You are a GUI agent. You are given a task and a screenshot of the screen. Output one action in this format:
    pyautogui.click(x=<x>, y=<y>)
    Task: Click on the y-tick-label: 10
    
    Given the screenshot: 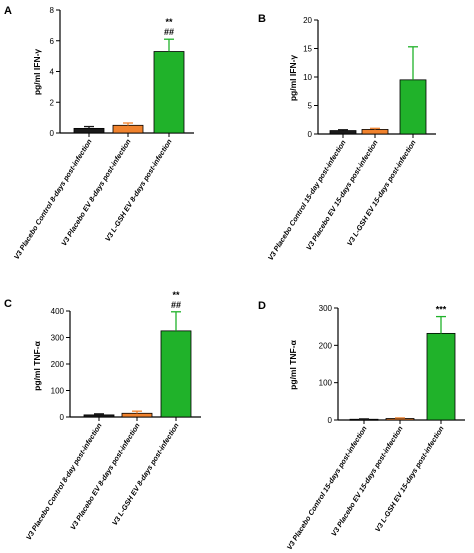 What is the action you would take?
    pyautogui.click(x=307, y=77)
    